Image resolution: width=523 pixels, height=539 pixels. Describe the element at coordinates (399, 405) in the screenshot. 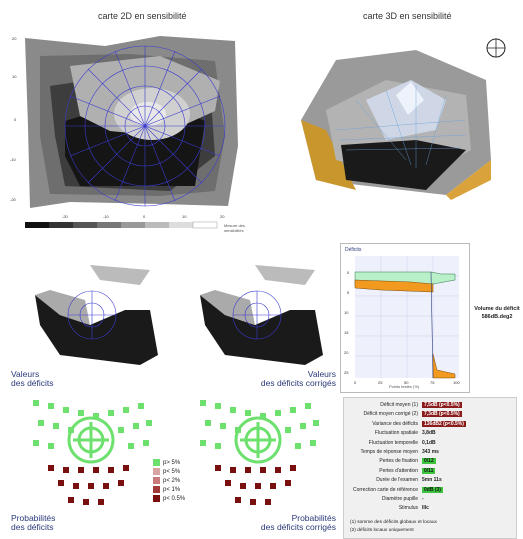

I see `stat-key: Déficit moyen (1)` at that location.